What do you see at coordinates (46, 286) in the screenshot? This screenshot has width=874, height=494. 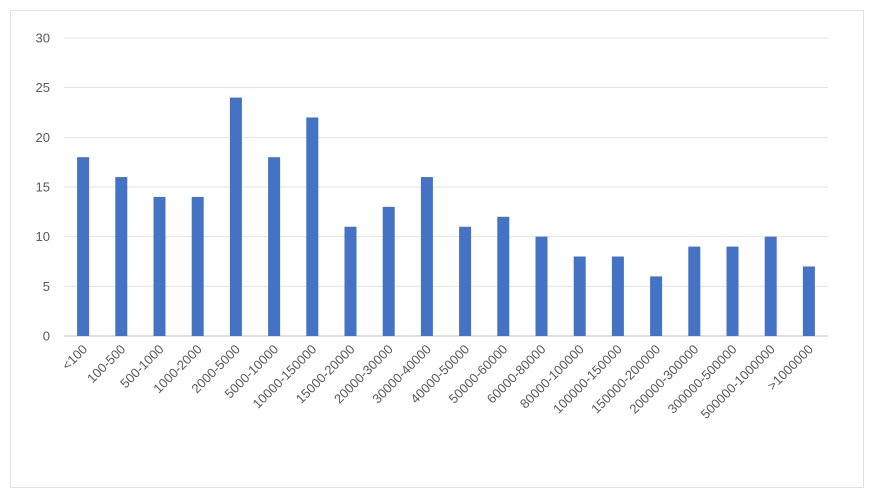 I see `y-tick-label: 5` at bounding box center [46, 286].